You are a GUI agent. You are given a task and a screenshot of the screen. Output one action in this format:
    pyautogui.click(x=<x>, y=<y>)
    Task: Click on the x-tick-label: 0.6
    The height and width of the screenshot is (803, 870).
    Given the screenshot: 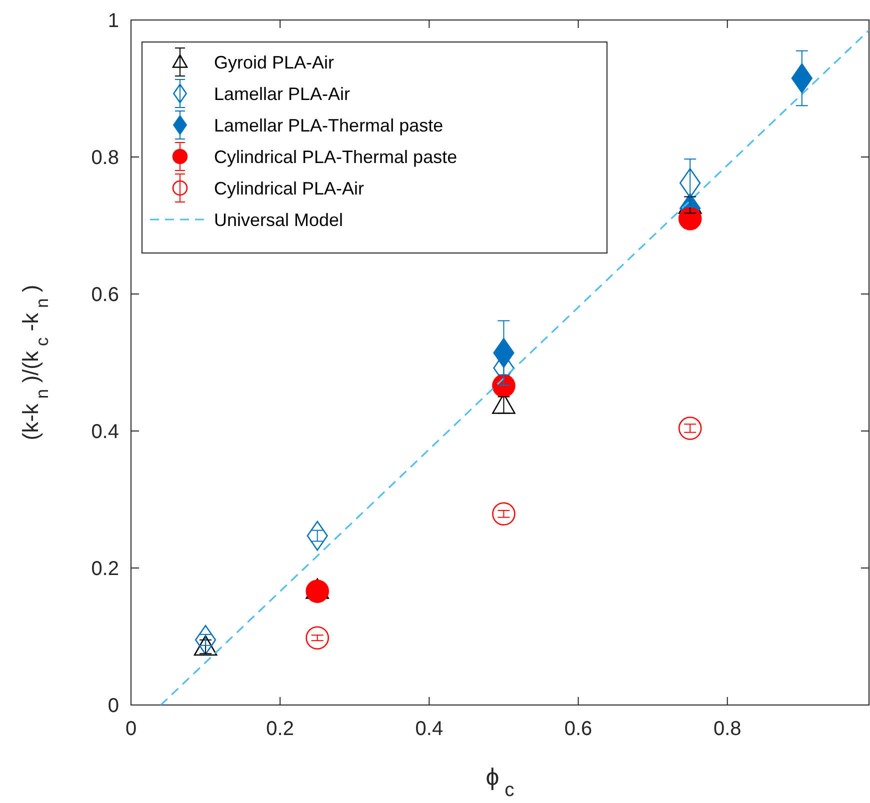 What is the action you would take?
    pyautogui.click(x=578, y=729)
    